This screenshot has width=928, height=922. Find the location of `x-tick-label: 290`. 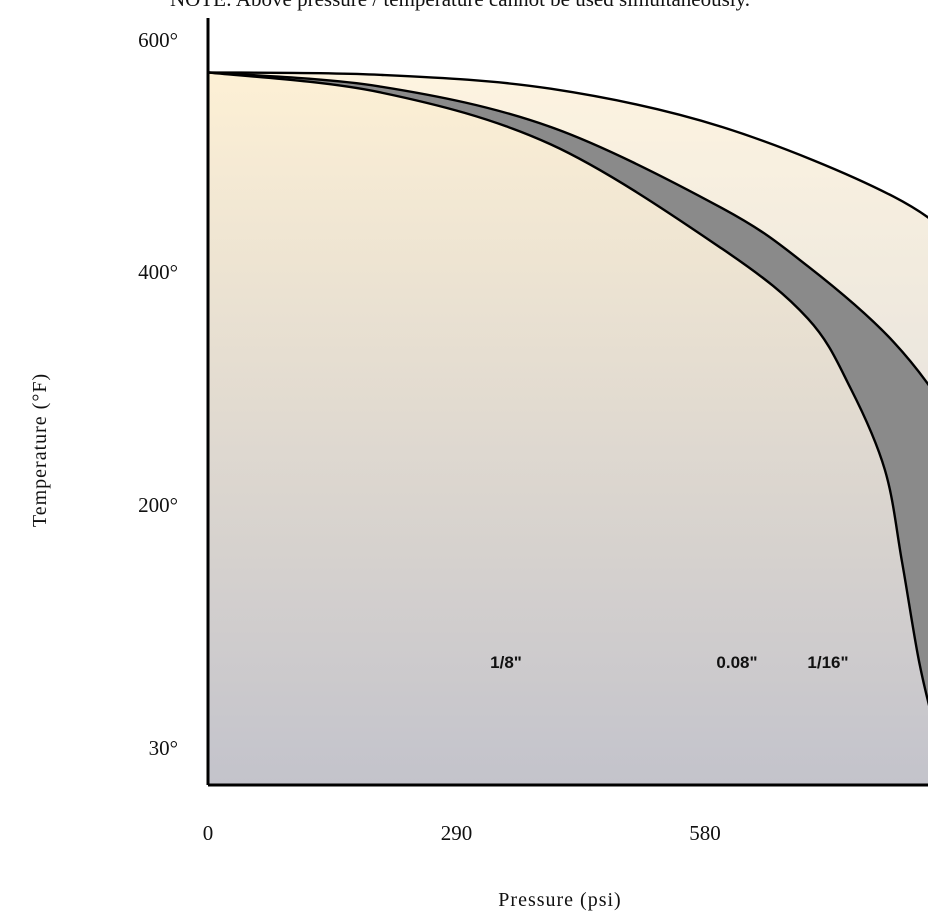

x-tick-label: 290 is located at coordinates (457, 833).